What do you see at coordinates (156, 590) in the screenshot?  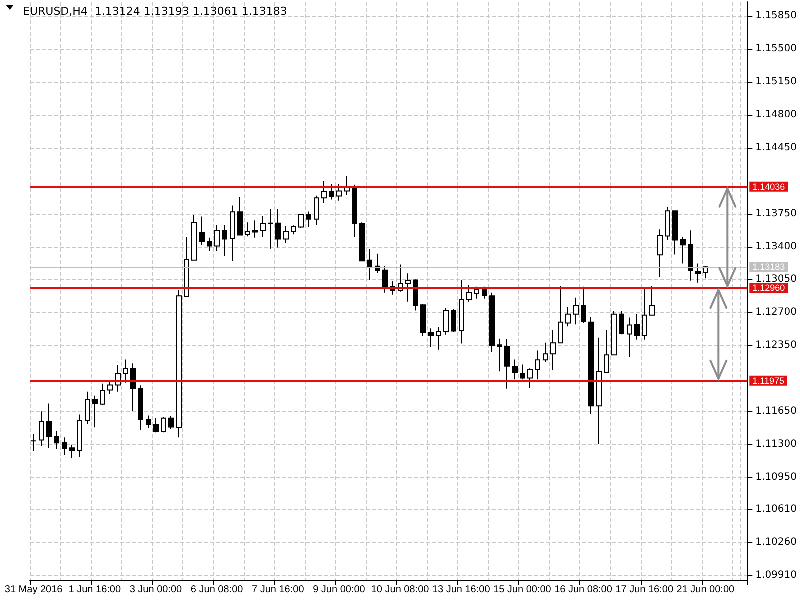 I see `x-tick-label: 3 Jun 00:00` at bounding box center [156, 590].